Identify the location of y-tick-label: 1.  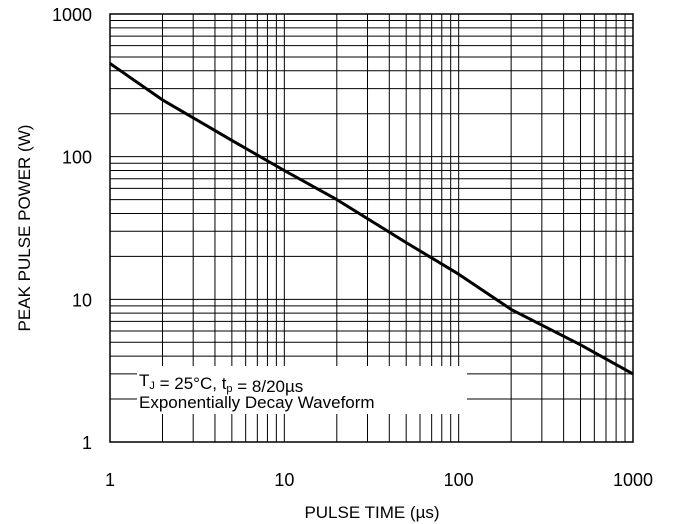
(87, 443).